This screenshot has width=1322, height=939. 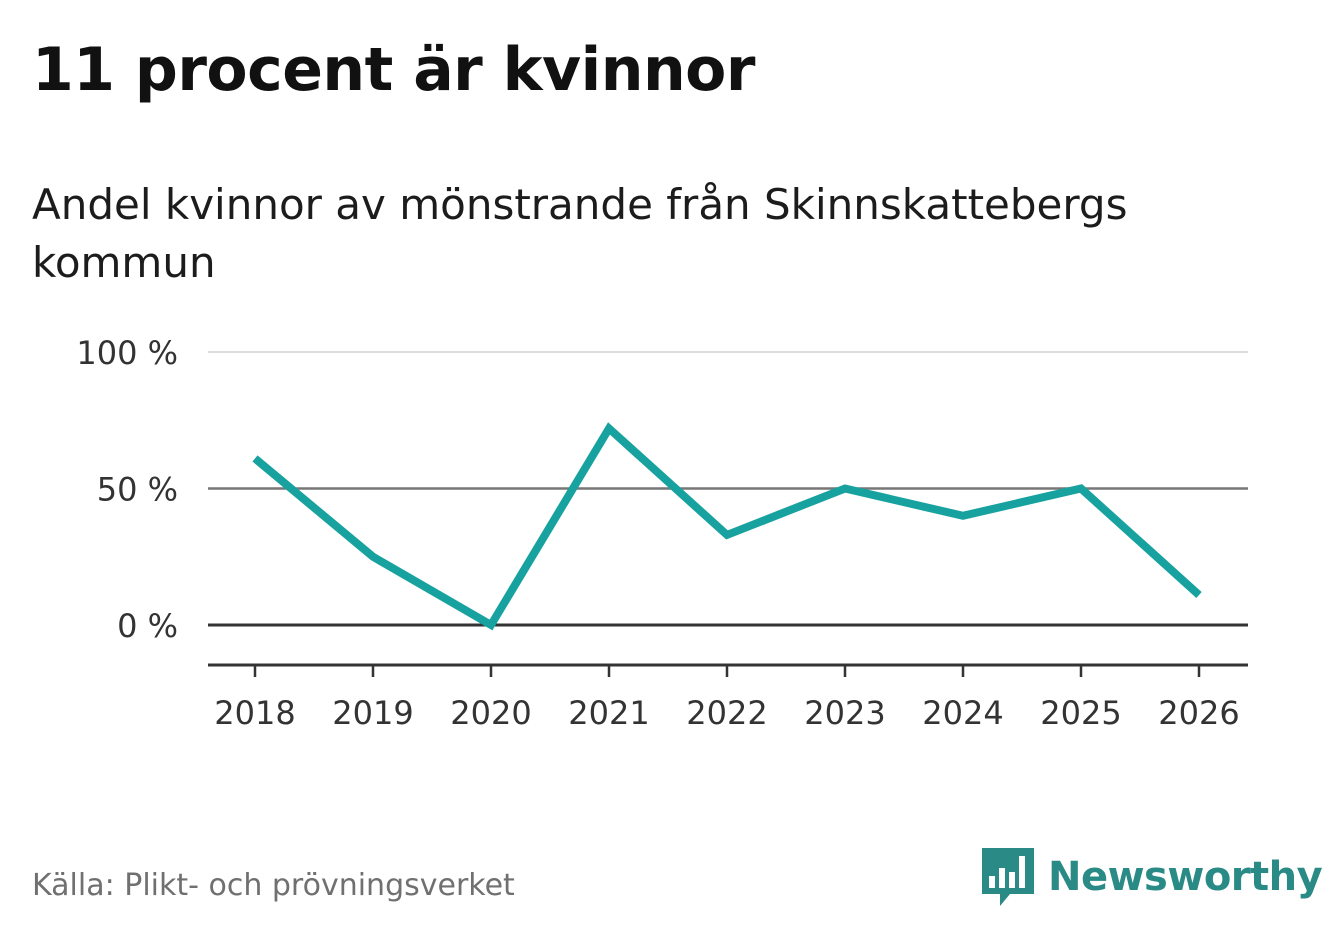 I want to click on brand-name: Newsworthy, so click(x=1185, y=877).